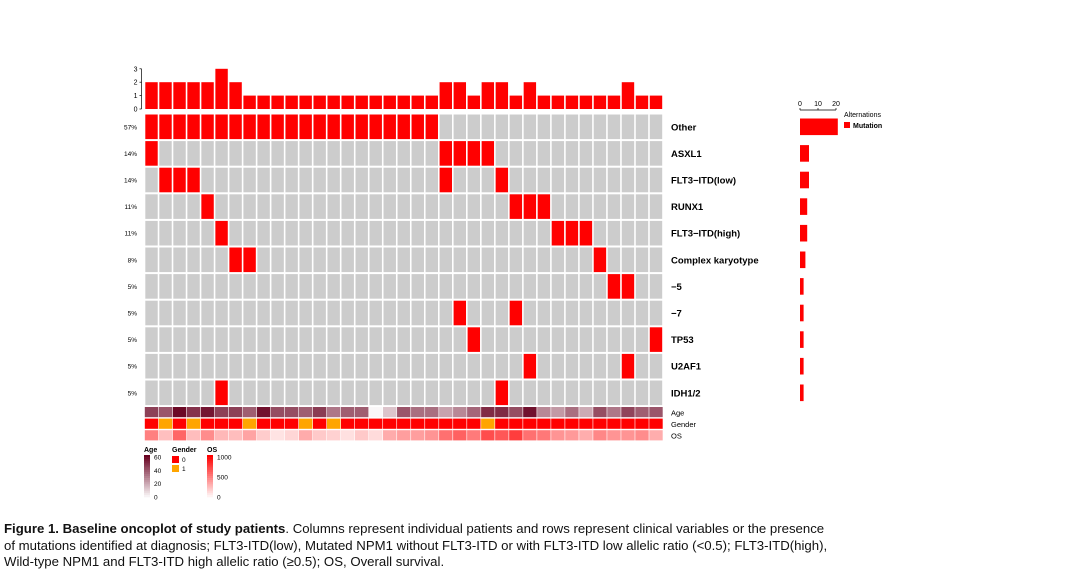 This screenshot has width=1080, height=585. Describe the element at coordinates (686, 367) in the screenshot. I see `gene-label: U2AF1` at that location.